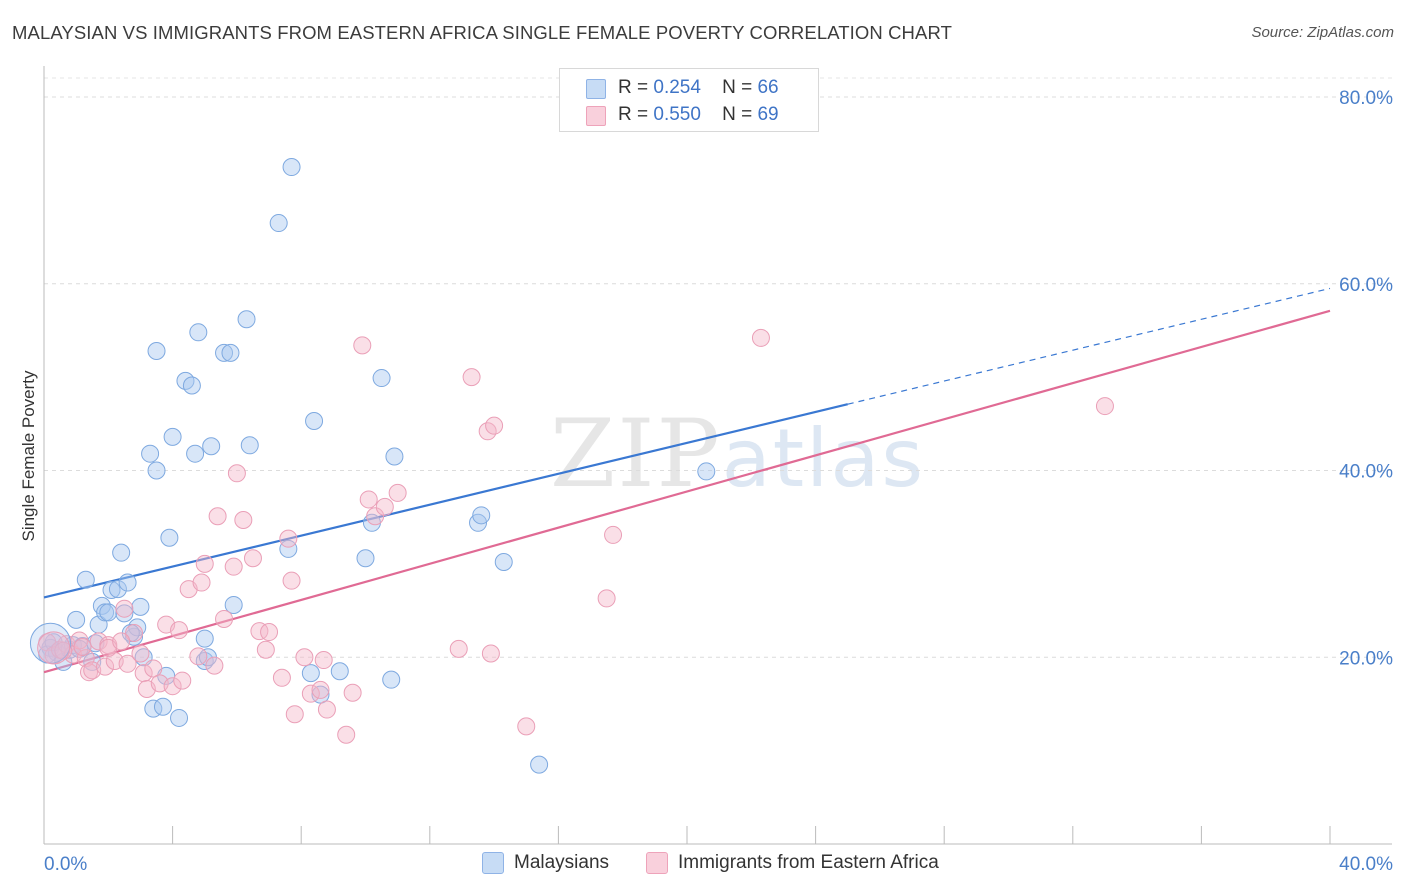 The width and height of the screenshot is (1406, 892). What do you see at coordinates (677, 87) in the screenshot?
I see `legend-r-value: 0.254` at bounding box center [677, 87].